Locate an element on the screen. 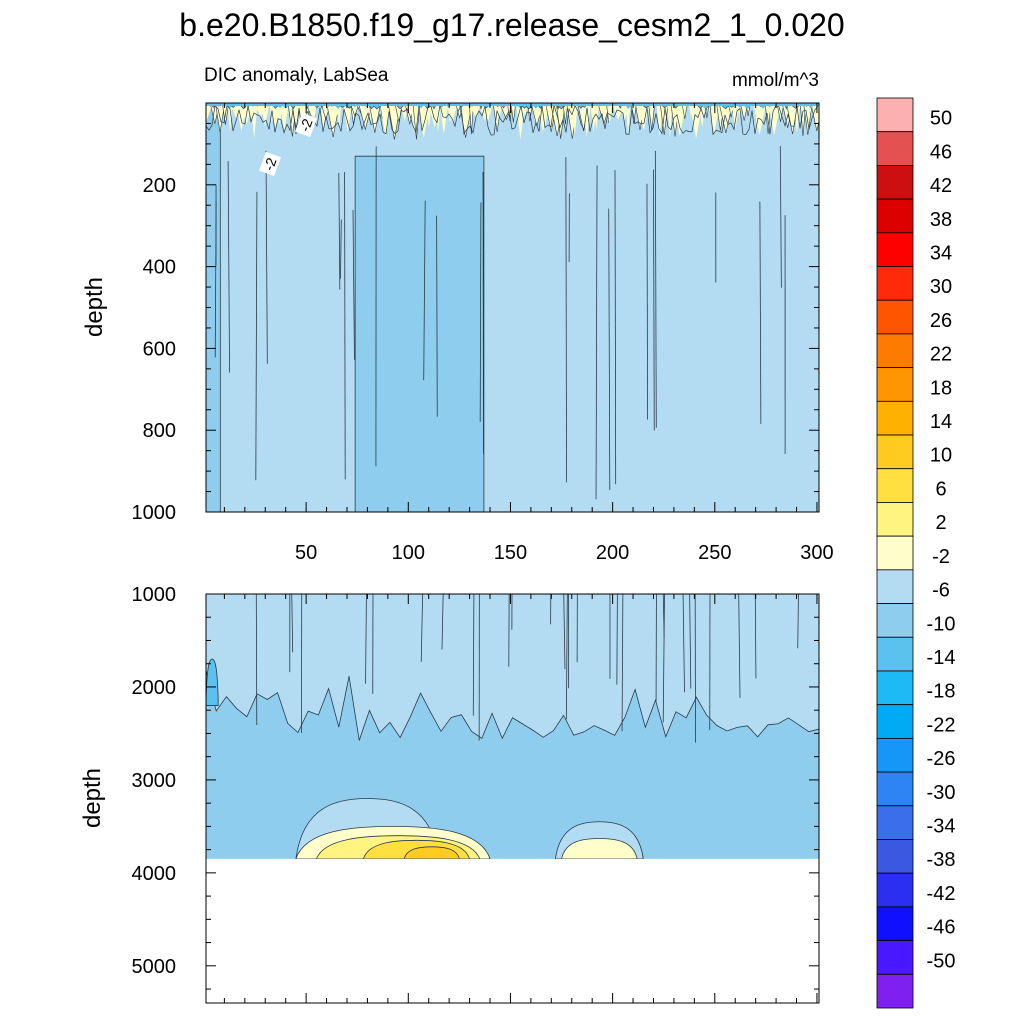 The height and width of the screenshot is (1024, 1024). colorbar-label: -42 is located at coordinates (941, 894).